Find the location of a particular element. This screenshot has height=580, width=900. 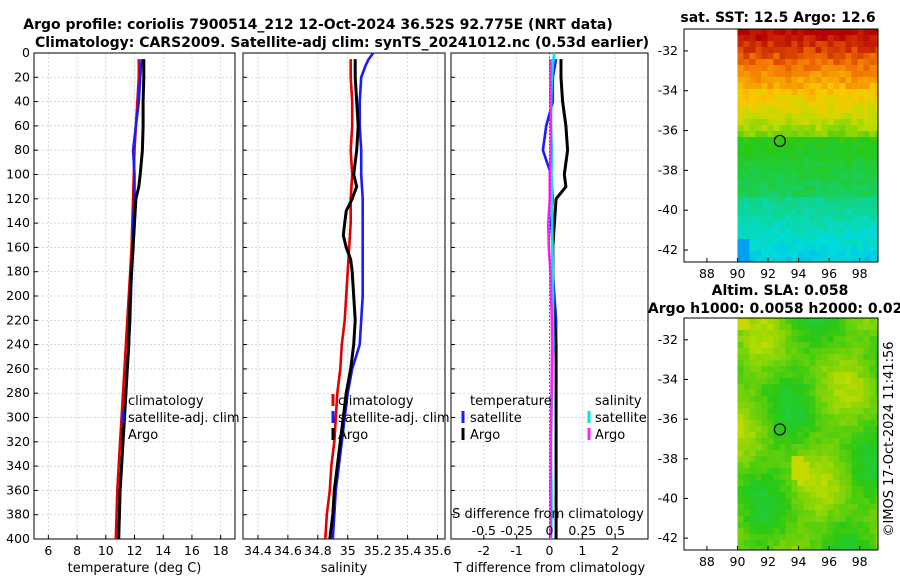

map-x-tick-label: 88 is located at coordinates (707, 561).